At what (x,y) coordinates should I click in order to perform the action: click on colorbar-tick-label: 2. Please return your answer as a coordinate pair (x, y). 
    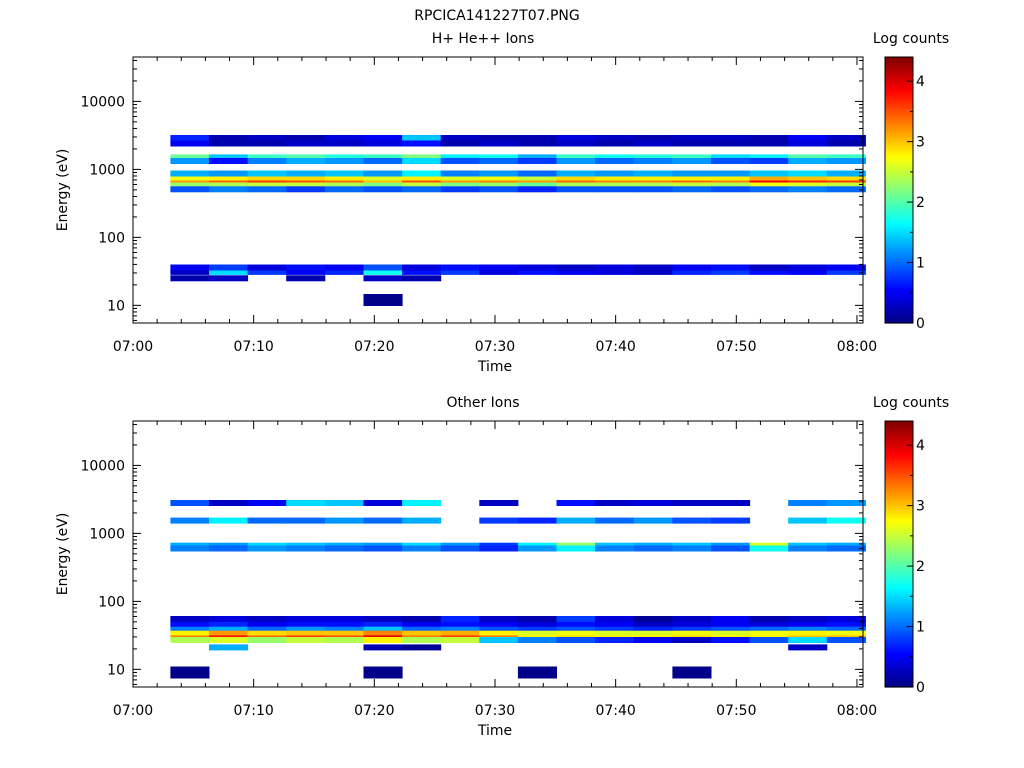
    Looking at the image, I should click on (920, 567).